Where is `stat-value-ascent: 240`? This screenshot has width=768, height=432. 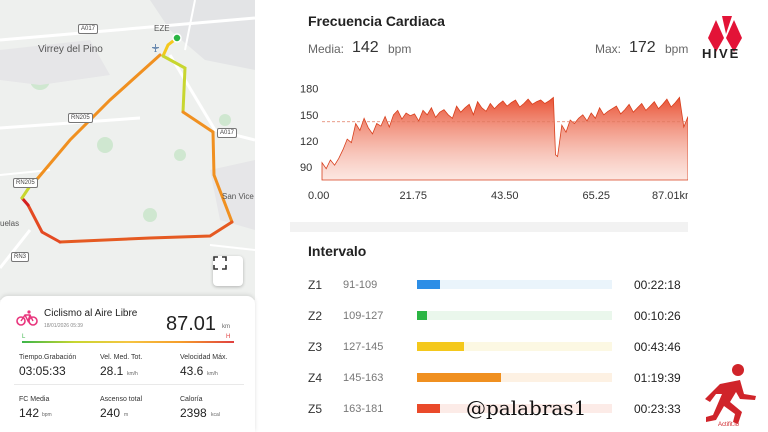
stat-value-ascent: 240 is located at coordinates (110, 413).